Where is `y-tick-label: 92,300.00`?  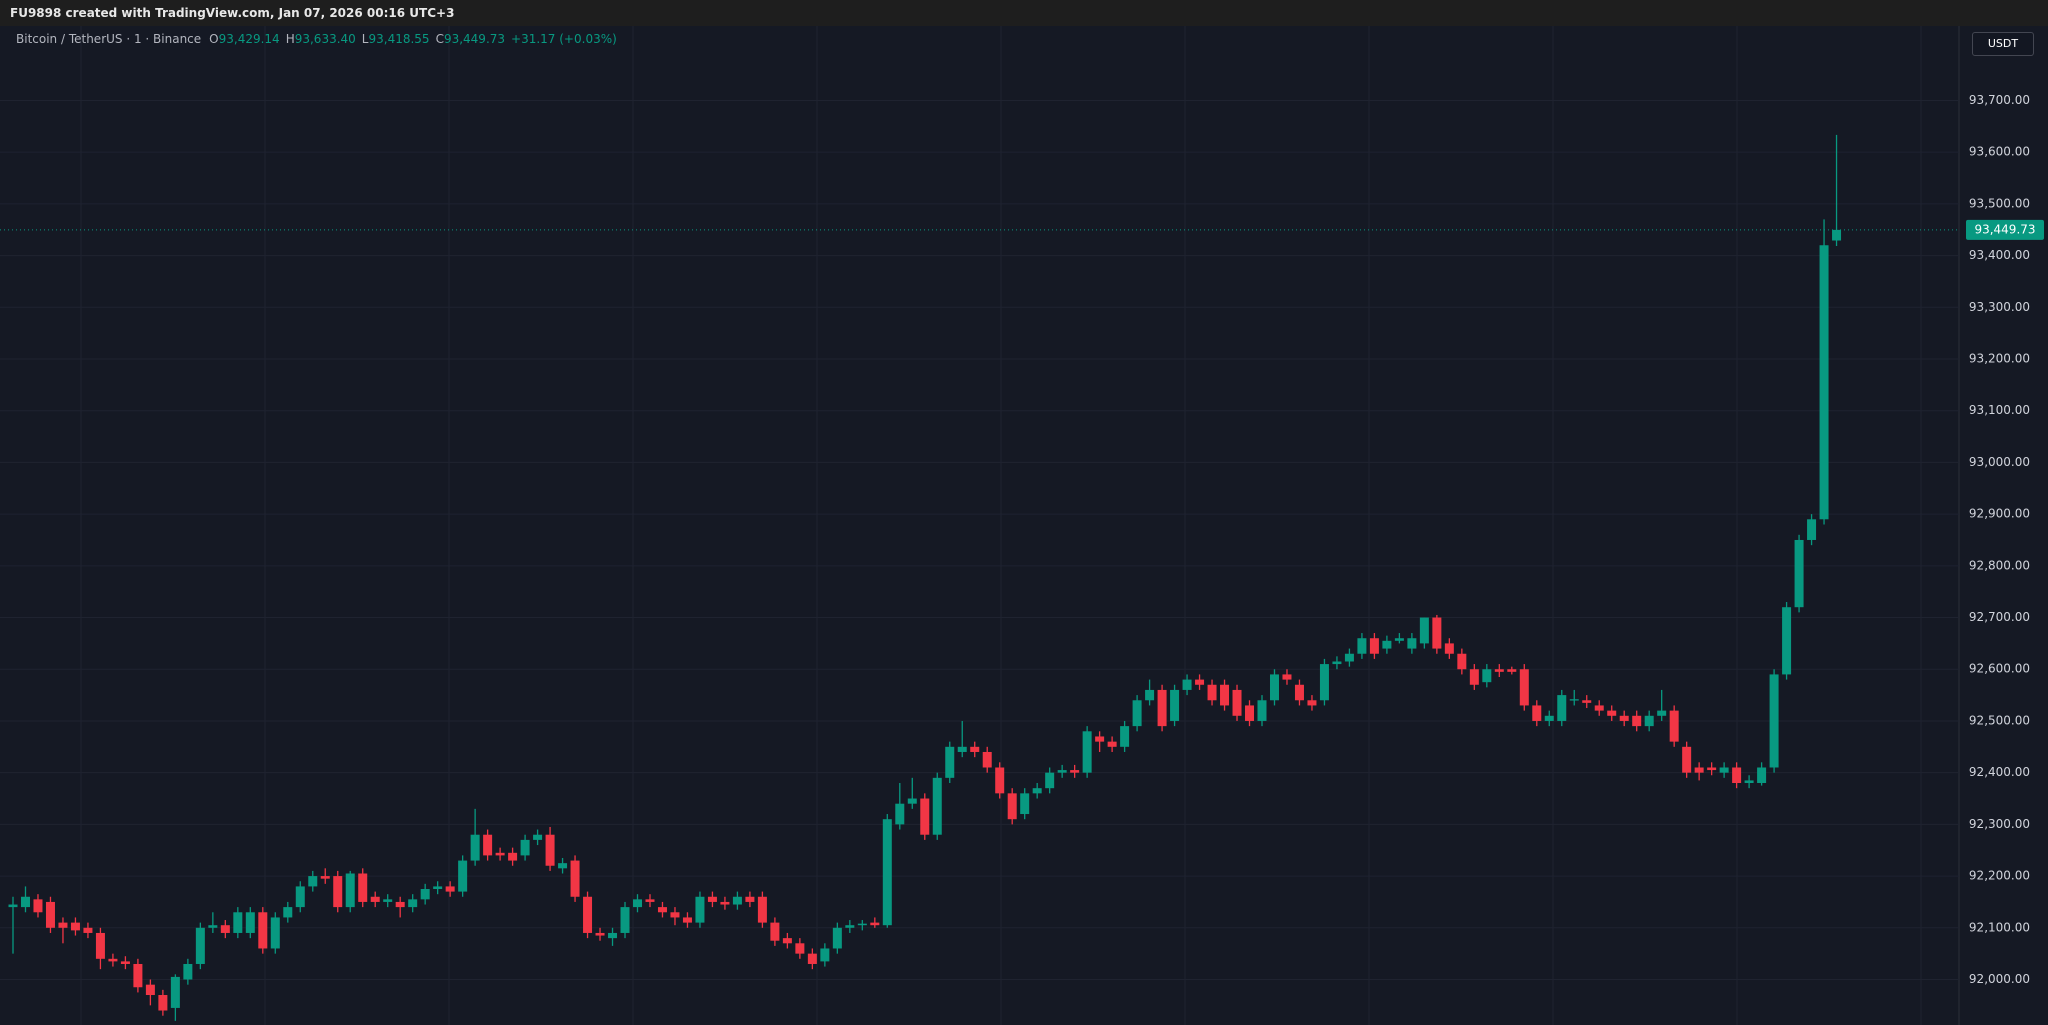 y-tick-label: 92,300.00 is located at coordinates (1999, 824).